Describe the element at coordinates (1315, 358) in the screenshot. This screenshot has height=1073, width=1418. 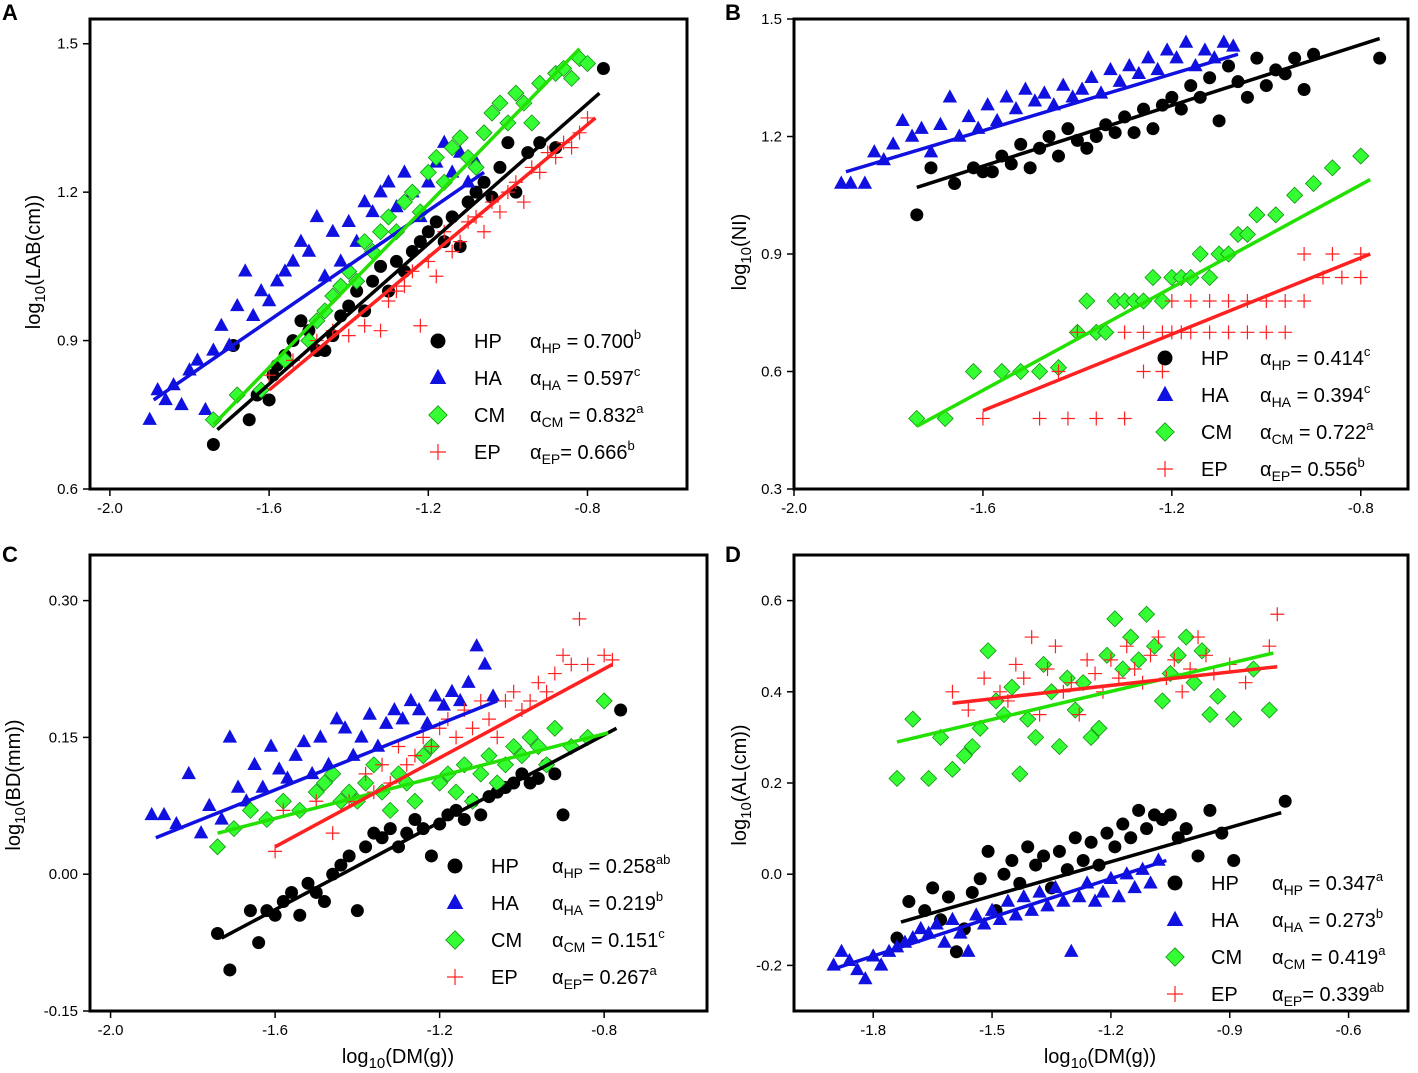
I see `legend-alpha: αHP = 0.414c` at that location.